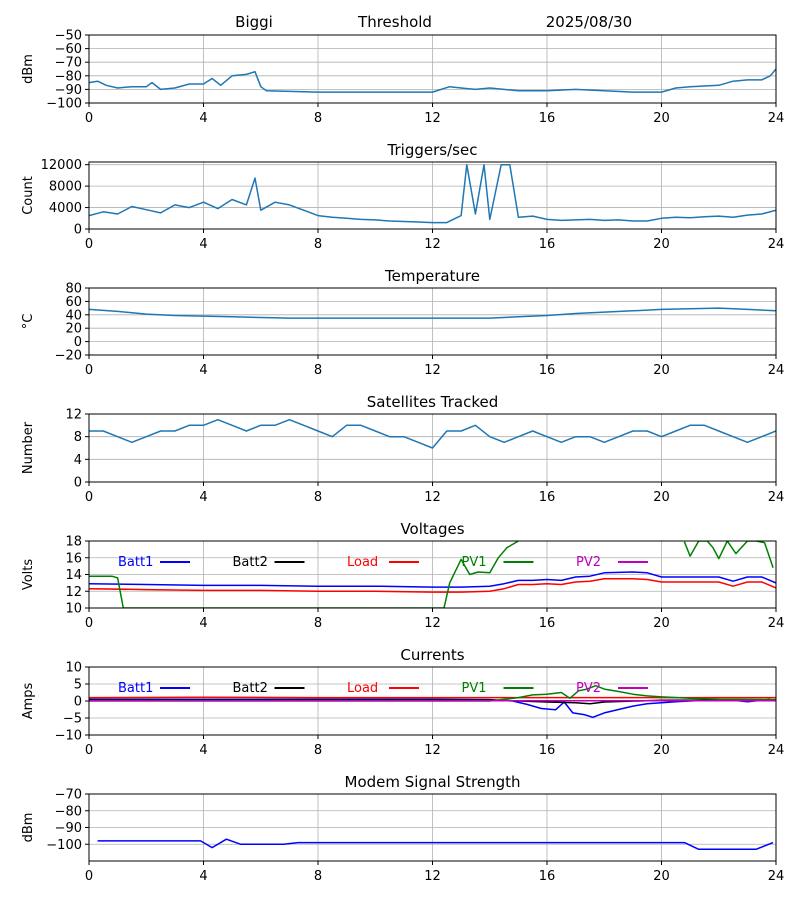 The height and width of the screenshot is (900, 800). I want to click on panel-title: Modem Signal Strength, so click(433, 782).